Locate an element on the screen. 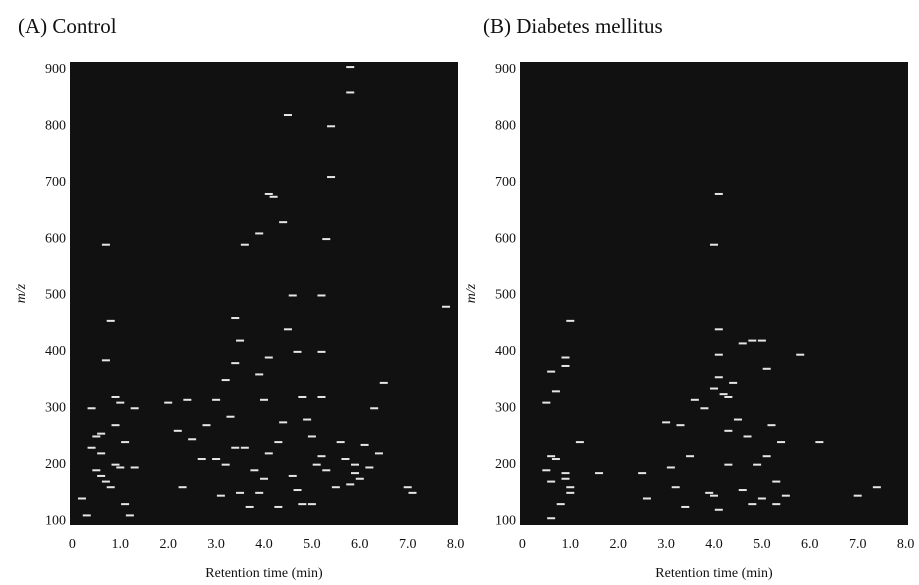 This screenshot has width=919, height=585. y-tick-label: 500 is located at coordinates (505, 295).